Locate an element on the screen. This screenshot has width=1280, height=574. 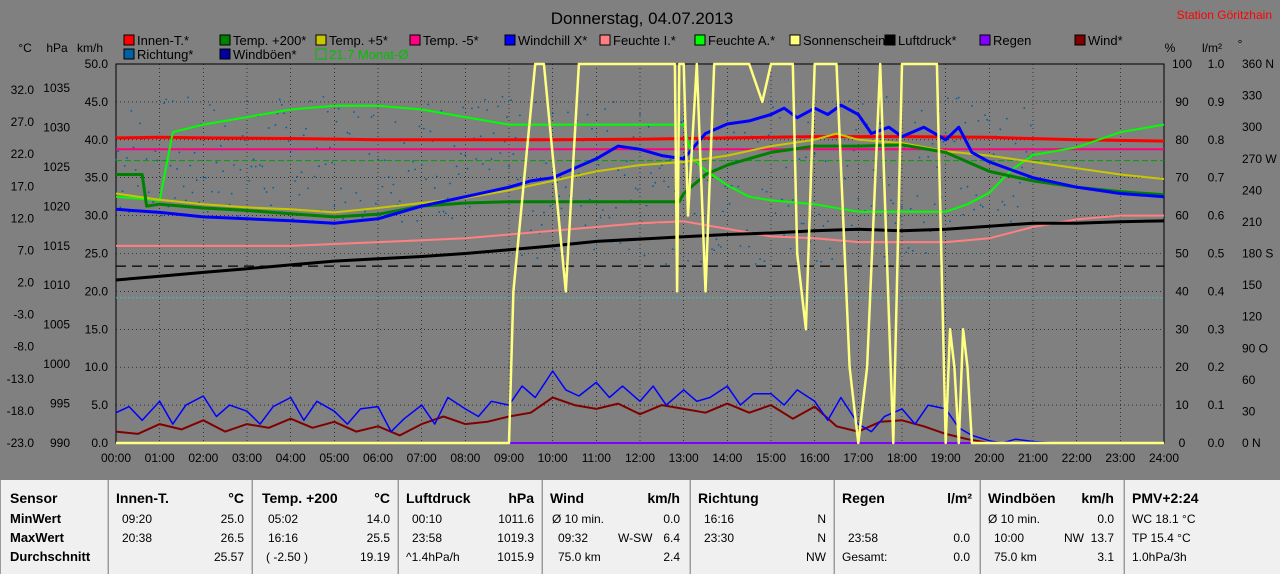
col-regen is located at coordinates (906, 527).